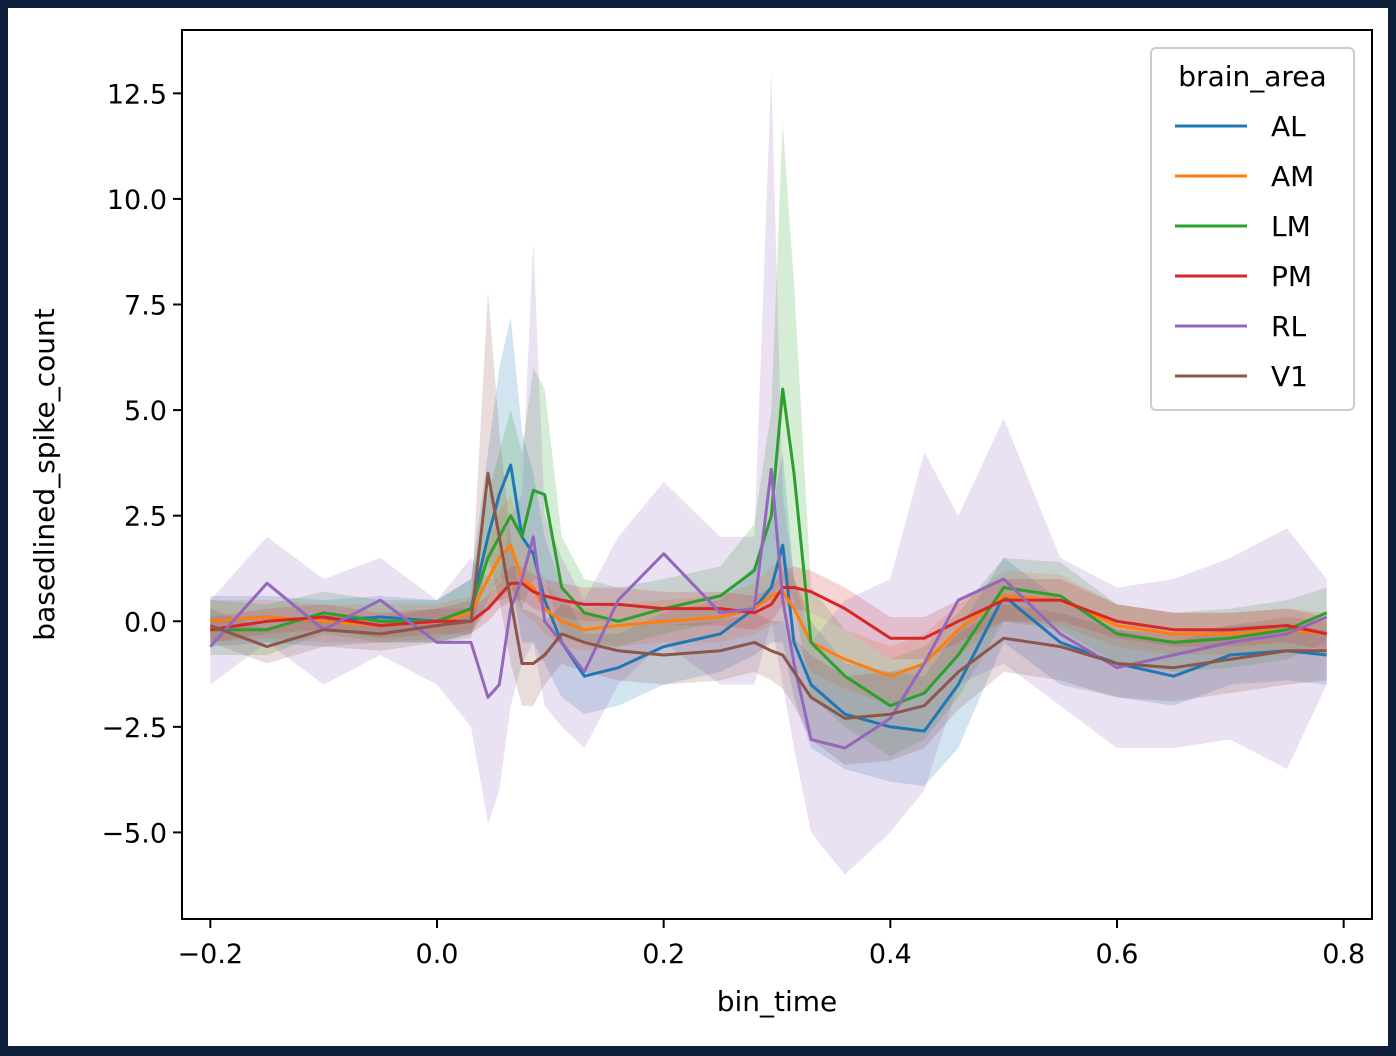  What do you see at coordinates (1117, 954) in the screenshot?
I see `x-tick-label: 0.6` at bounding box center [1117, 954].